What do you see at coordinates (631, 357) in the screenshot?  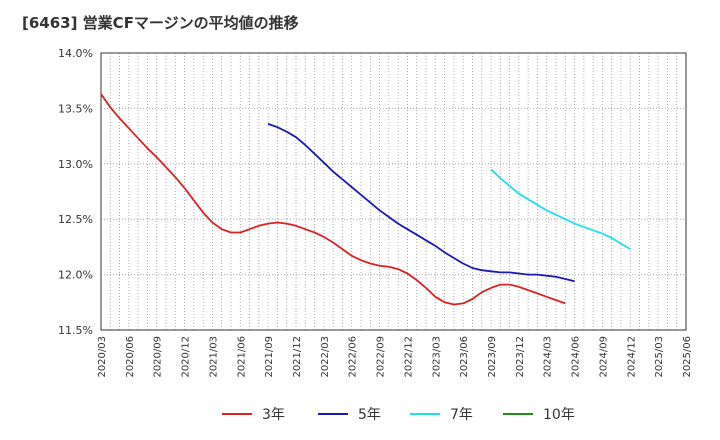 I see `x-tick-label: 2024/12` at bounding box center [631, 357].